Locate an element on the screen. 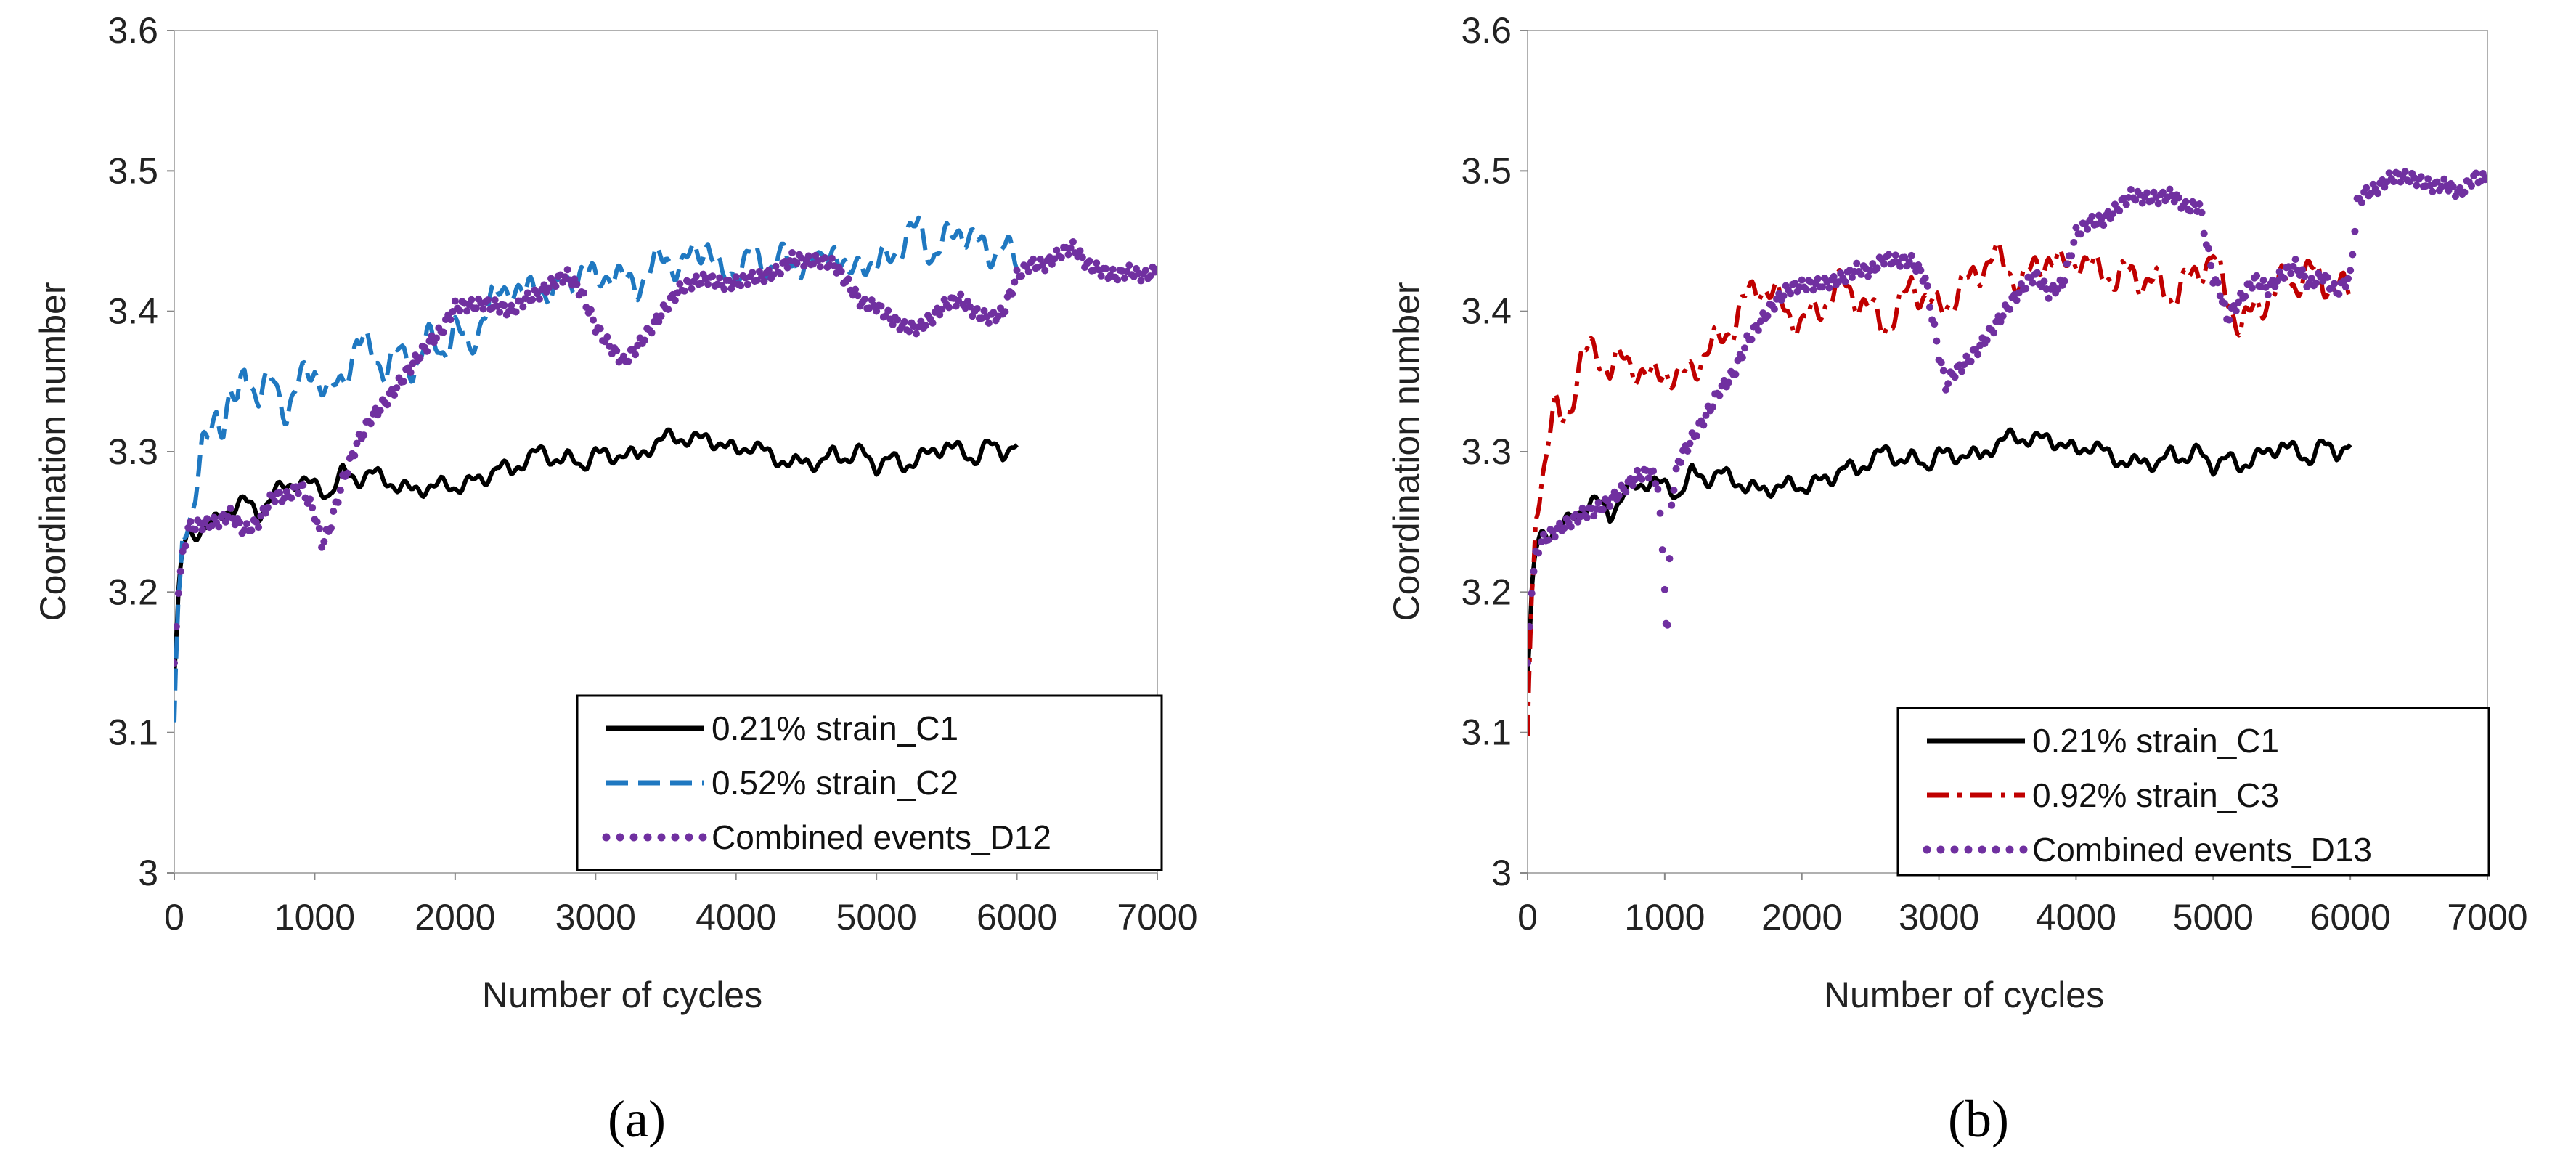 The image size is (2576, 1167). x-tick-label: 5000 is located at coordinates (2213, 917).